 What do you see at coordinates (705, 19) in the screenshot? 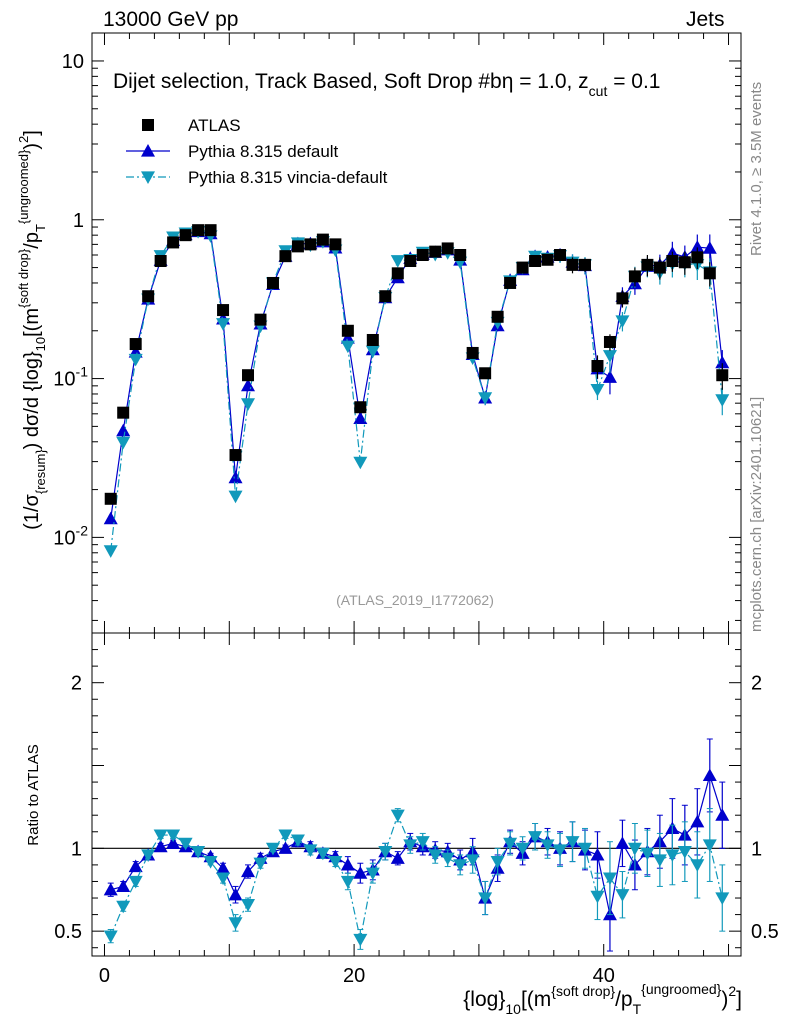
I see `category-label: Jets` at bounding box center [705, 19].